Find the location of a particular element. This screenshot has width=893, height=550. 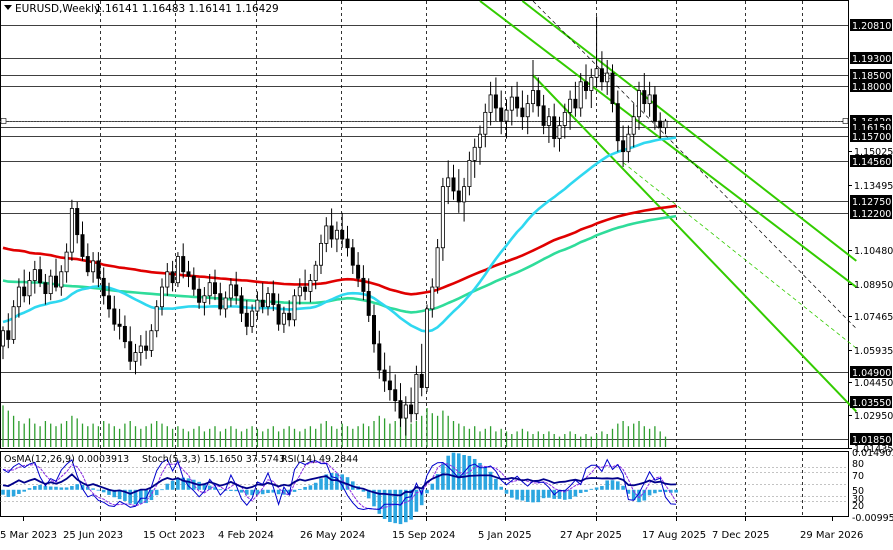

collapse-arrow-icon is located at coordinates (8, 7).